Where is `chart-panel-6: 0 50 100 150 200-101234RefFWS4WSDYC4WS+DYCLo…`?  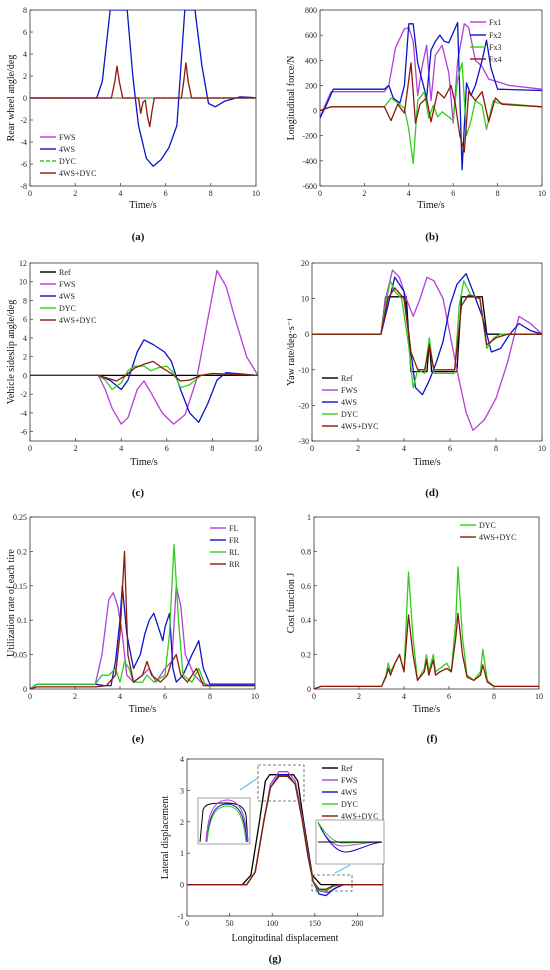 chart-panel-6: 0 50 100 150 200-101234RefFWS4WSDYC4WS+DYCLo… is located at coordinates (272, 860).